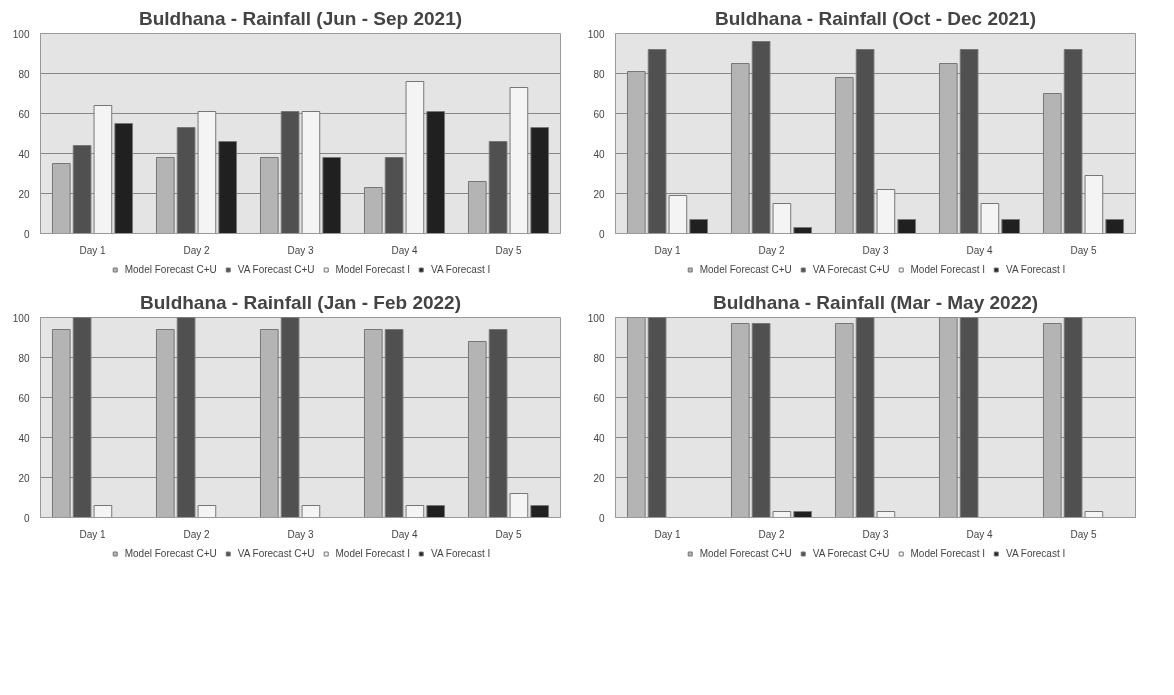 Image resolution: width=1174 pixels, height=695 pixels. I want to click on chart-title: Buldhana - Rainfall (Oct - Dec 2021), so click(875, 18).